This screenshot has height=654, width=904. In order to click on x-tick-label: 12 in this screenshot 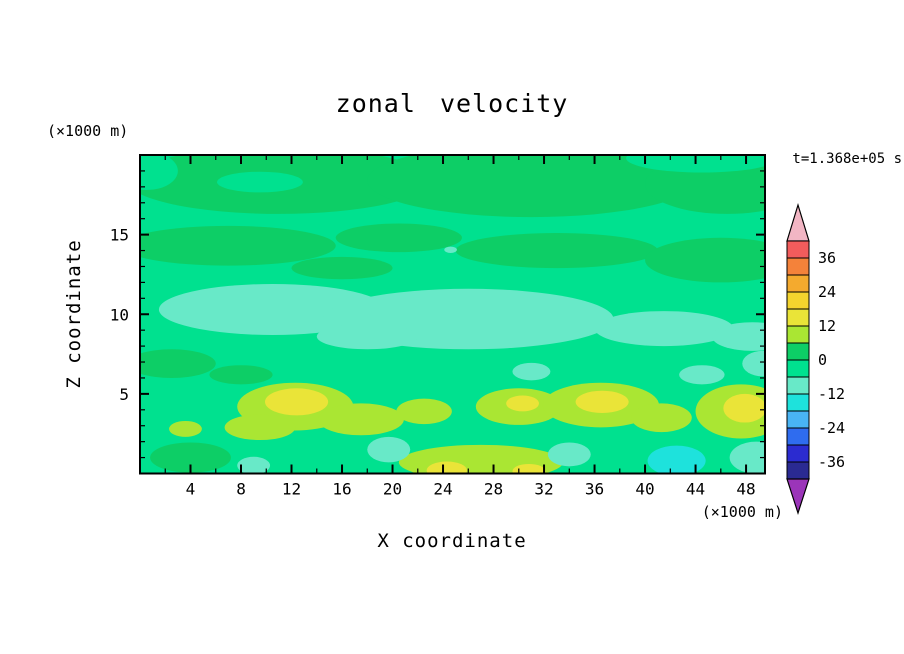, I will do `click(291, 489)`.